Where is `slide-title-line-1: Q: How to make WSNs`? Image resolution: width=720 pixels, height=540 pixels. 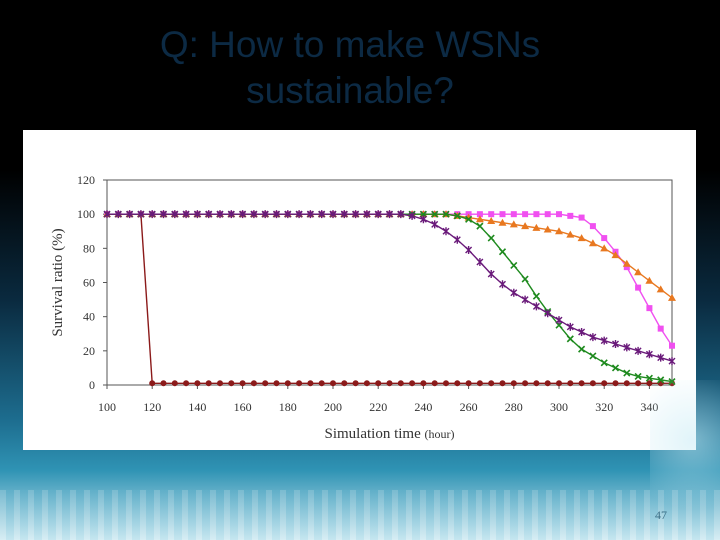
slide-title-line-1: Q: How to make WSNs is located at coordinates (350, 44).